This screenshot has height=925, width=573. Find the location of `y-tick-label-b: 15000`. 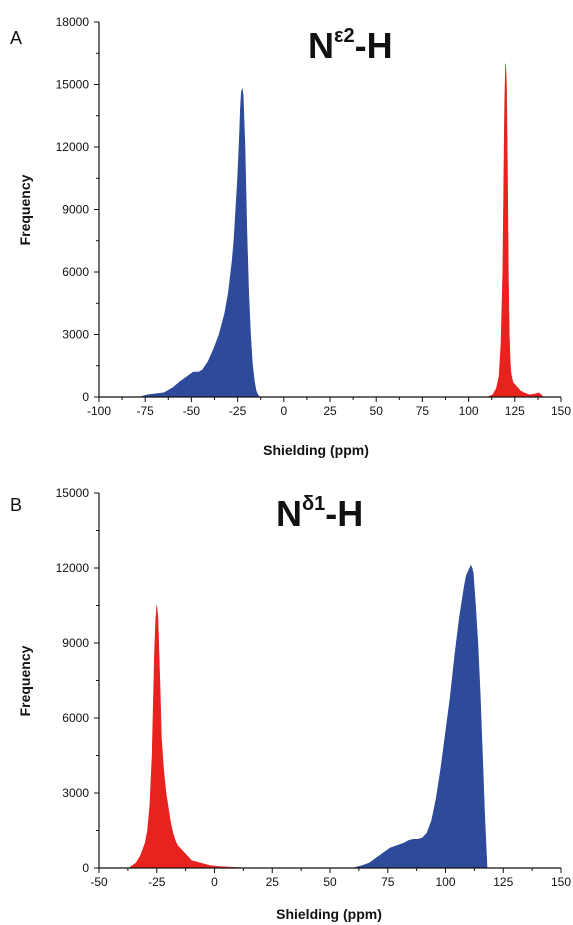

y-tick-label-b: 15000 is located at coordinates (73, 493).